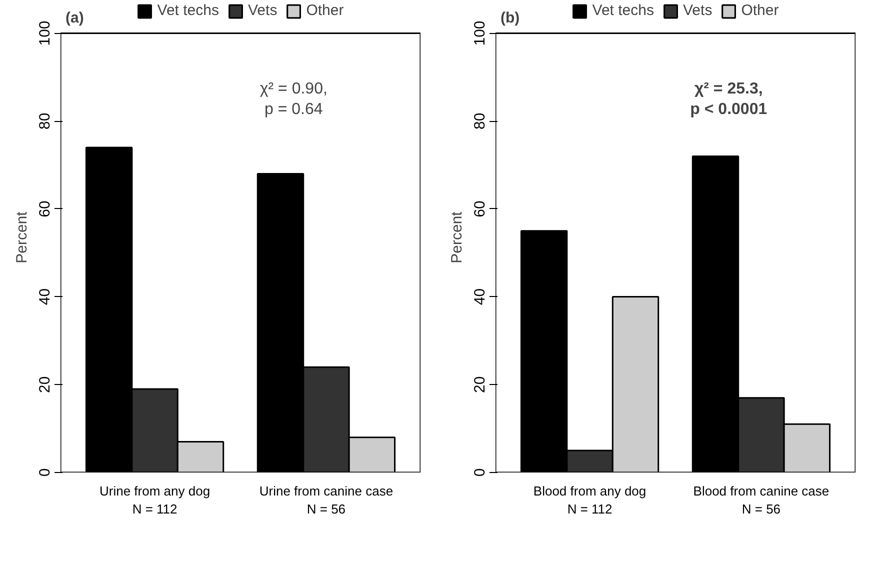 Image resolution: width=894 pixels, height=584 pixels. I want to click on x-tick-label: Blood from canine case N = 56, so click(761, 500).